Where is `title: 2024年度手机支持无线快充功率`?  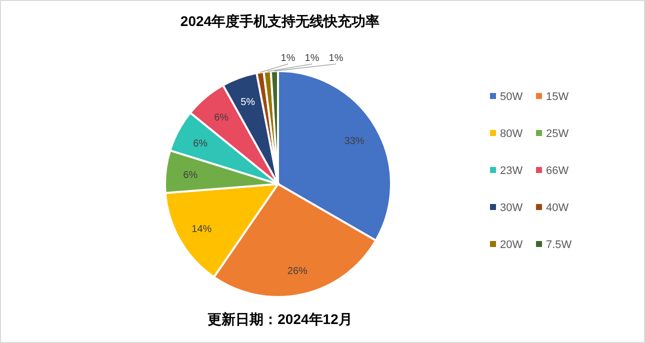
title: 2024年度手机支持无线快充功率 is located at coordinates (280, 21).